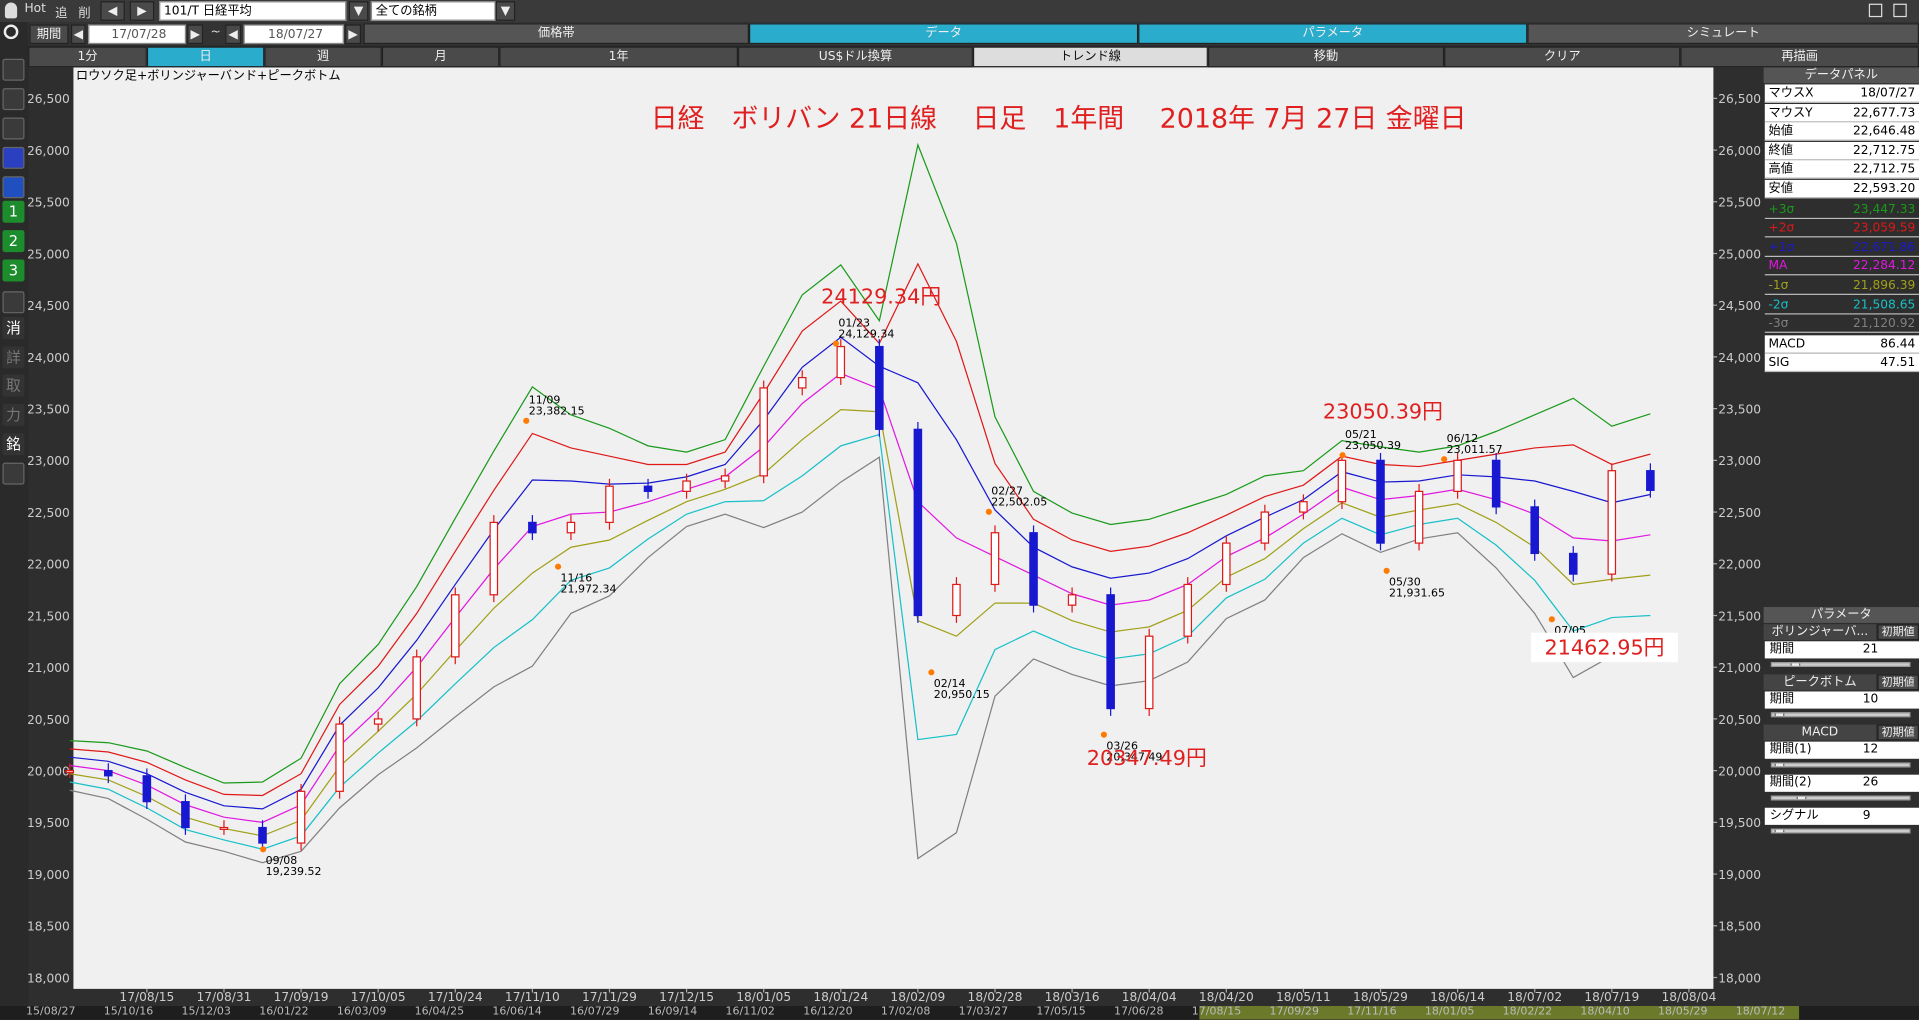 This screenshot has width=1919, height=1020. I want to click on timeframe-button: 日, so click(205, 57).